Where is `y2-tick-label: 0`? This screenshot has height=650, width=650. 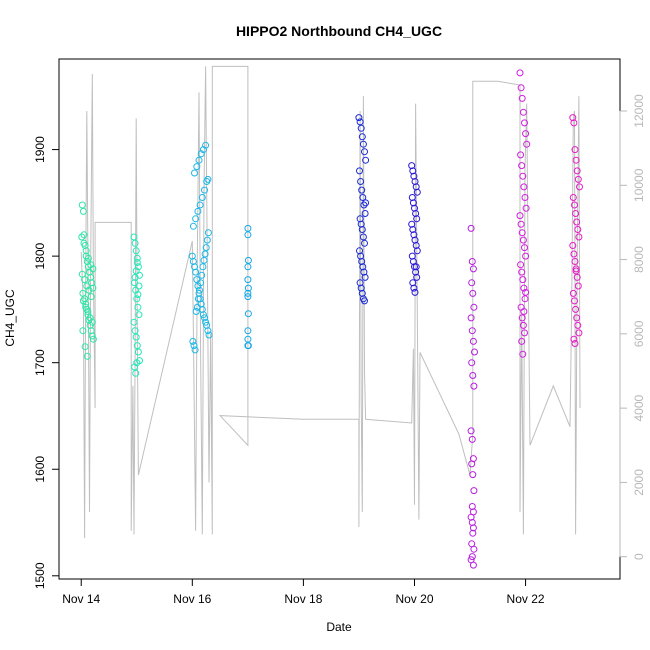
y2-tick-label: 0 is located at coordinates (639, 556).